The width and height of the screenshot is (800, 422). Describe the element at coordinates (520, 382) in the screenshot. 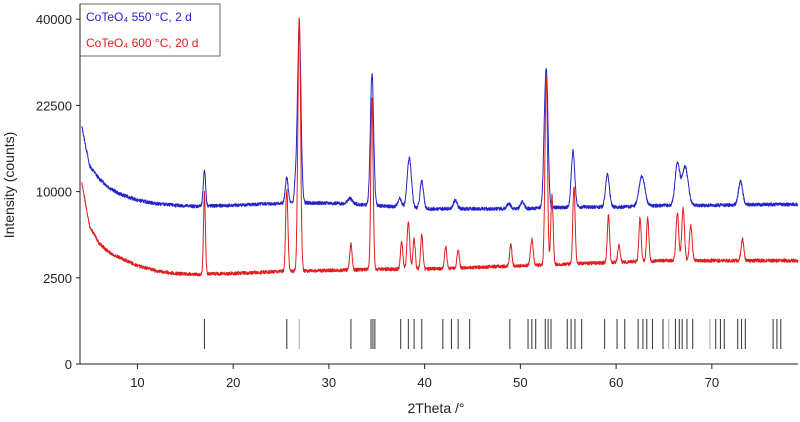

I see `x-tick-label: 50` at that location.